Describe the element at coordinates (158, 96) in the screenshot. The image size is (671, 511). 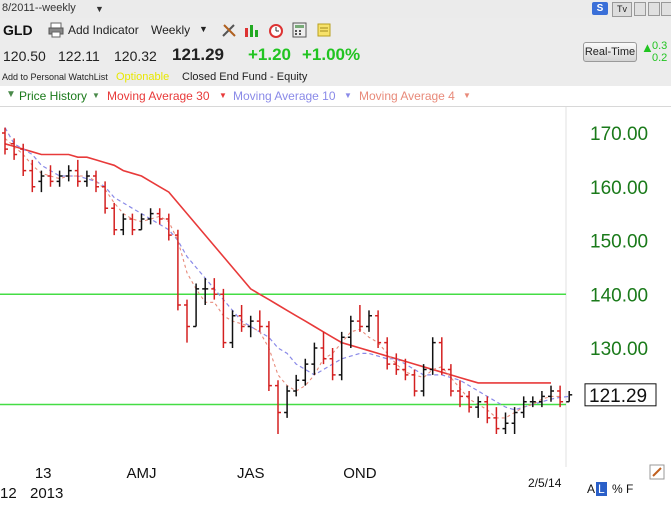
I see `legend-ma30: Moving Average 30` at that location.